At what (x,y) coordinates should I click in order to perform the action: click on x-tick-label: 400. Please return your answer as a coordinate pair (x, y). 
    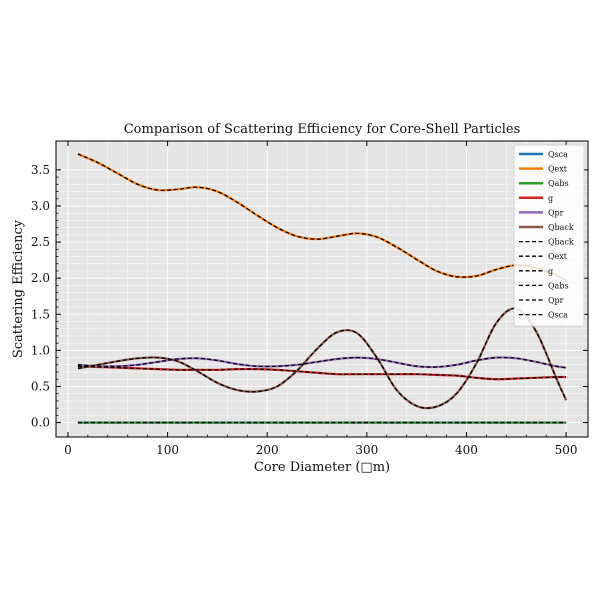
    Looking at the image, I should click on (466, 450).